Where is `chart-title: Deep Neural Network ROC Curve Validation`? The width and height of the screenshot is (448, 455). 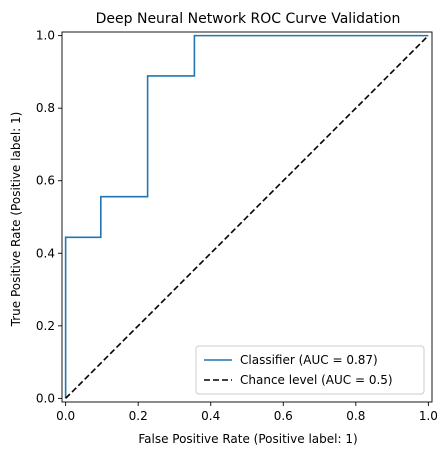 chart-title: Deep Neural Network ROC Curve Validation is located at coordinates (248, 19).